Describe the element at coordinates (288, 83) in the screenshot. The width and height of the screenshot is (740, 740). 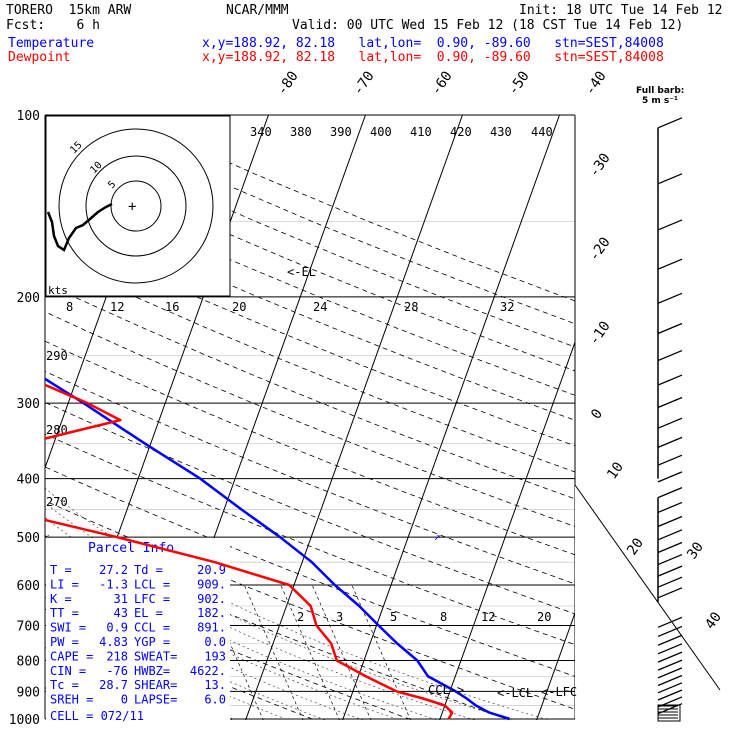
I see `isotherm-label: -80` at that location.